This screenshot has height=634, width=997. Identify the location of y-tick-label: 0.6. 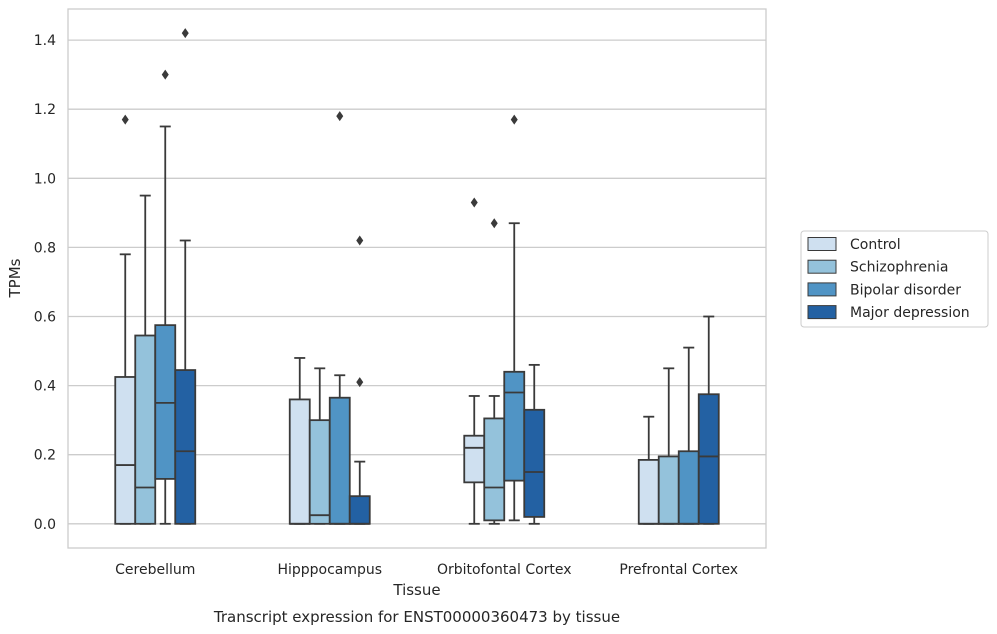
(45, 318).